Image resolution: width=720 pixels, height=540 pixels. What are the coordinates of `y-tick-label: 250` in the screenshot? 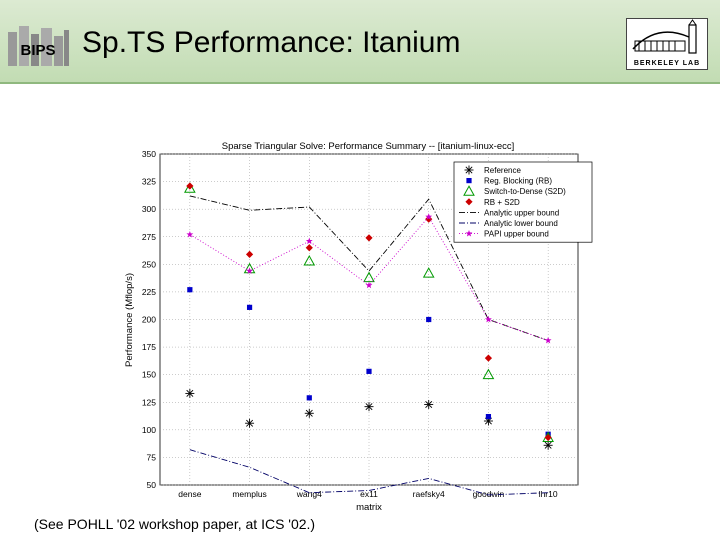 It's located at (149, 264).